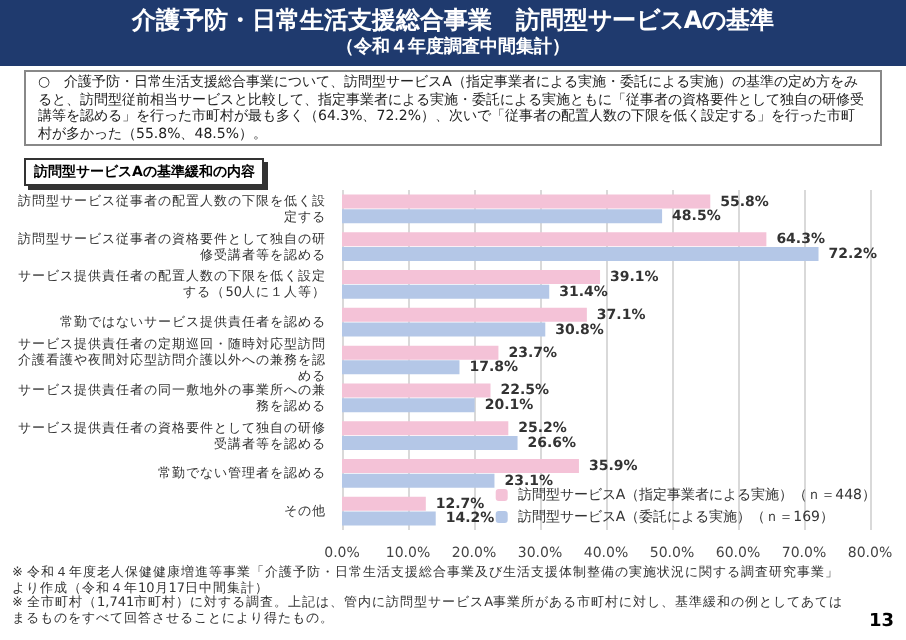 The height and width of the screenshot is (640, 906). Describe the element at coordinates (453, 48) in the screenshot. I see `chart-subtitle: （令和４年度調査中間集計）` at that location.